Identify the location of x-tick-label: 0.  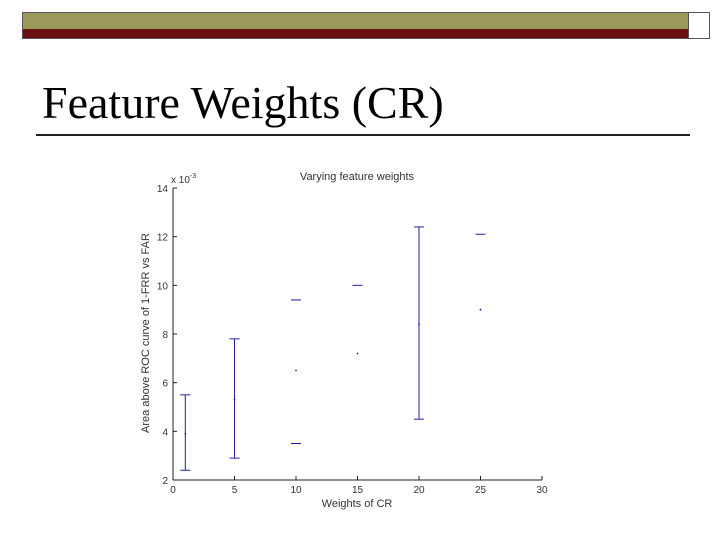
(173, 490).